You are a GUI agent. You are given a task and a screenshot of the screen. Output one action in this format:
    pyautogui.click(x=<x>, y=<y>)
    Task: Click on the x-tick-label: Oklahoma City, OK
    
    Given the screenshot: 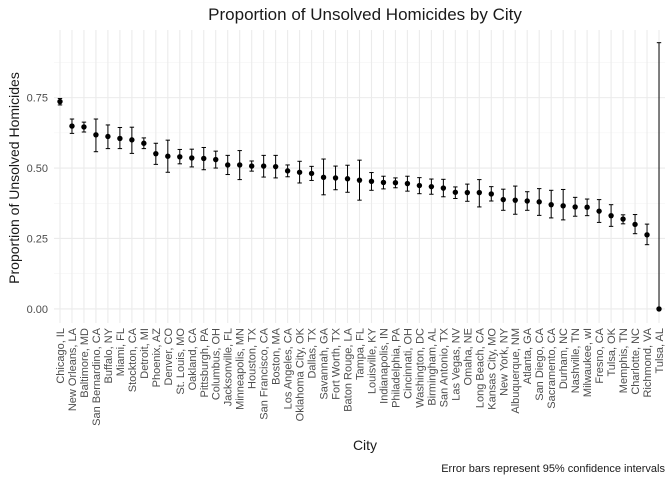 What is the action you would take?
    pyautogui.click(x=301, y=374)
    